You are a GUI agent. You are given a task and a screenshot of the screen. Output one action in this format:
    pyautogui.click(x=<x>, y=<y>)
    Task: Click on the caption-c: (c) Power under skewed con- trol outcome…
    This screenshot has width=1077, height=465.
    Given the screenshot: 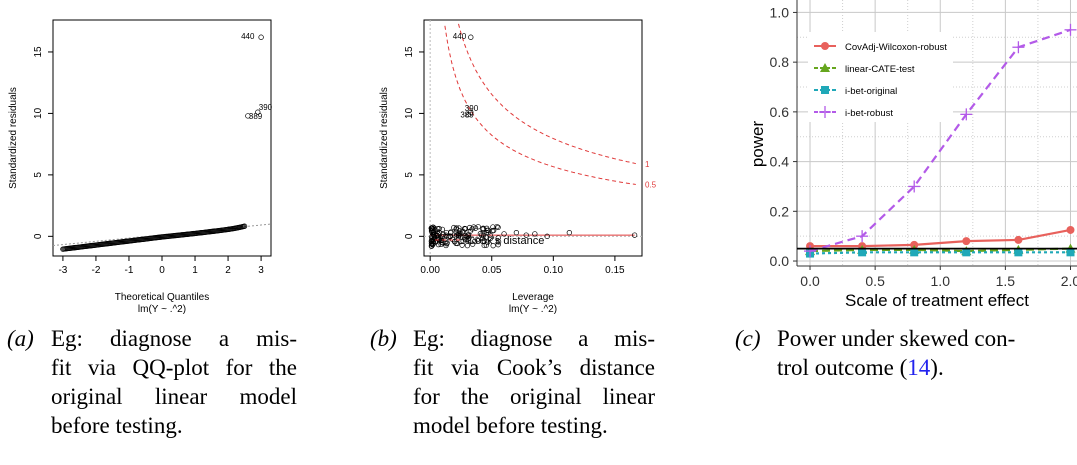 What is the action you would take?
    pyautogui.click(x=906, y=353)
    